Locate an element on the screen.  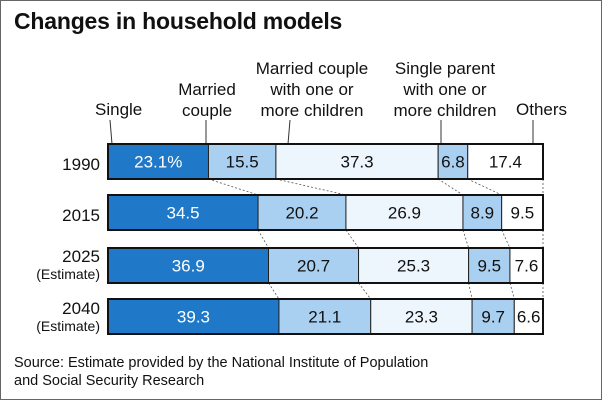
category-label-others: Others is located at coordinates (542, 109).